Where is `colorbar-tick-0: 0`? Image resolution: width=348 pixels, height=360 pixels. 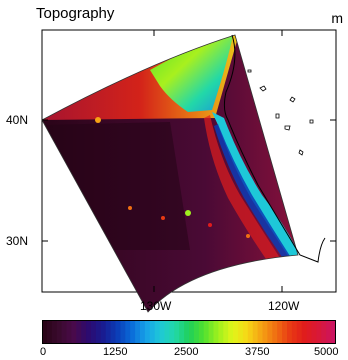
colorbar-tick-0: 0 is located at coordinates (43, 352).